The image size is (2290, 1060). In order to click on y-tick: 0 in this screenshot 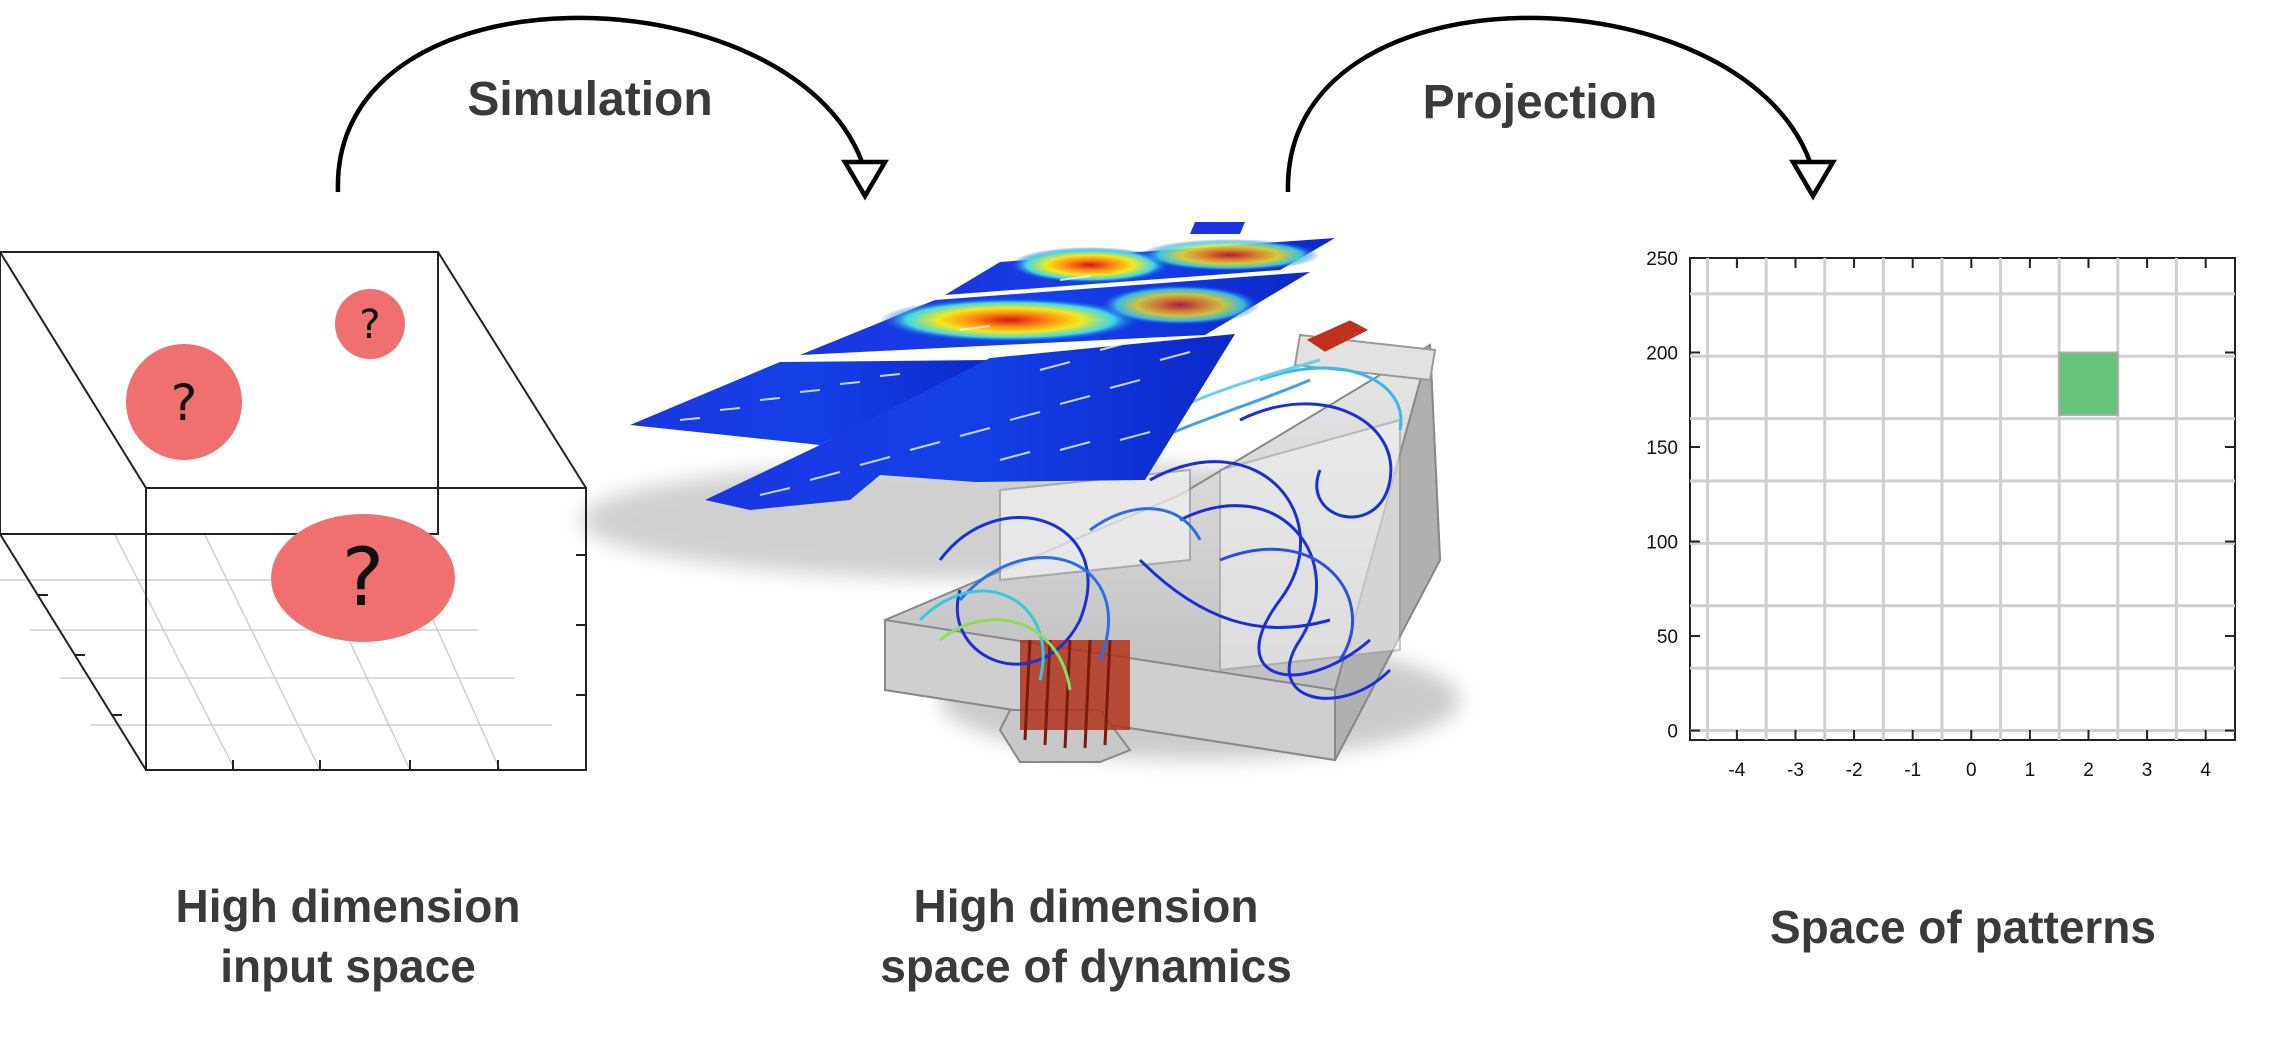, I will do `click(1951, 732)`.